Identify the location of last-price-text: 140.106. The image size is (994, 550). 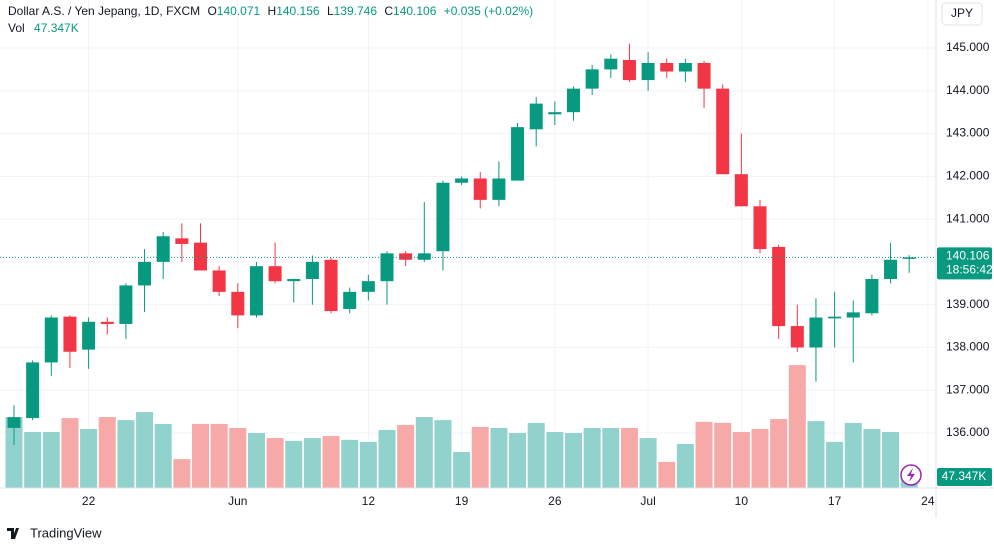
(968, 256).